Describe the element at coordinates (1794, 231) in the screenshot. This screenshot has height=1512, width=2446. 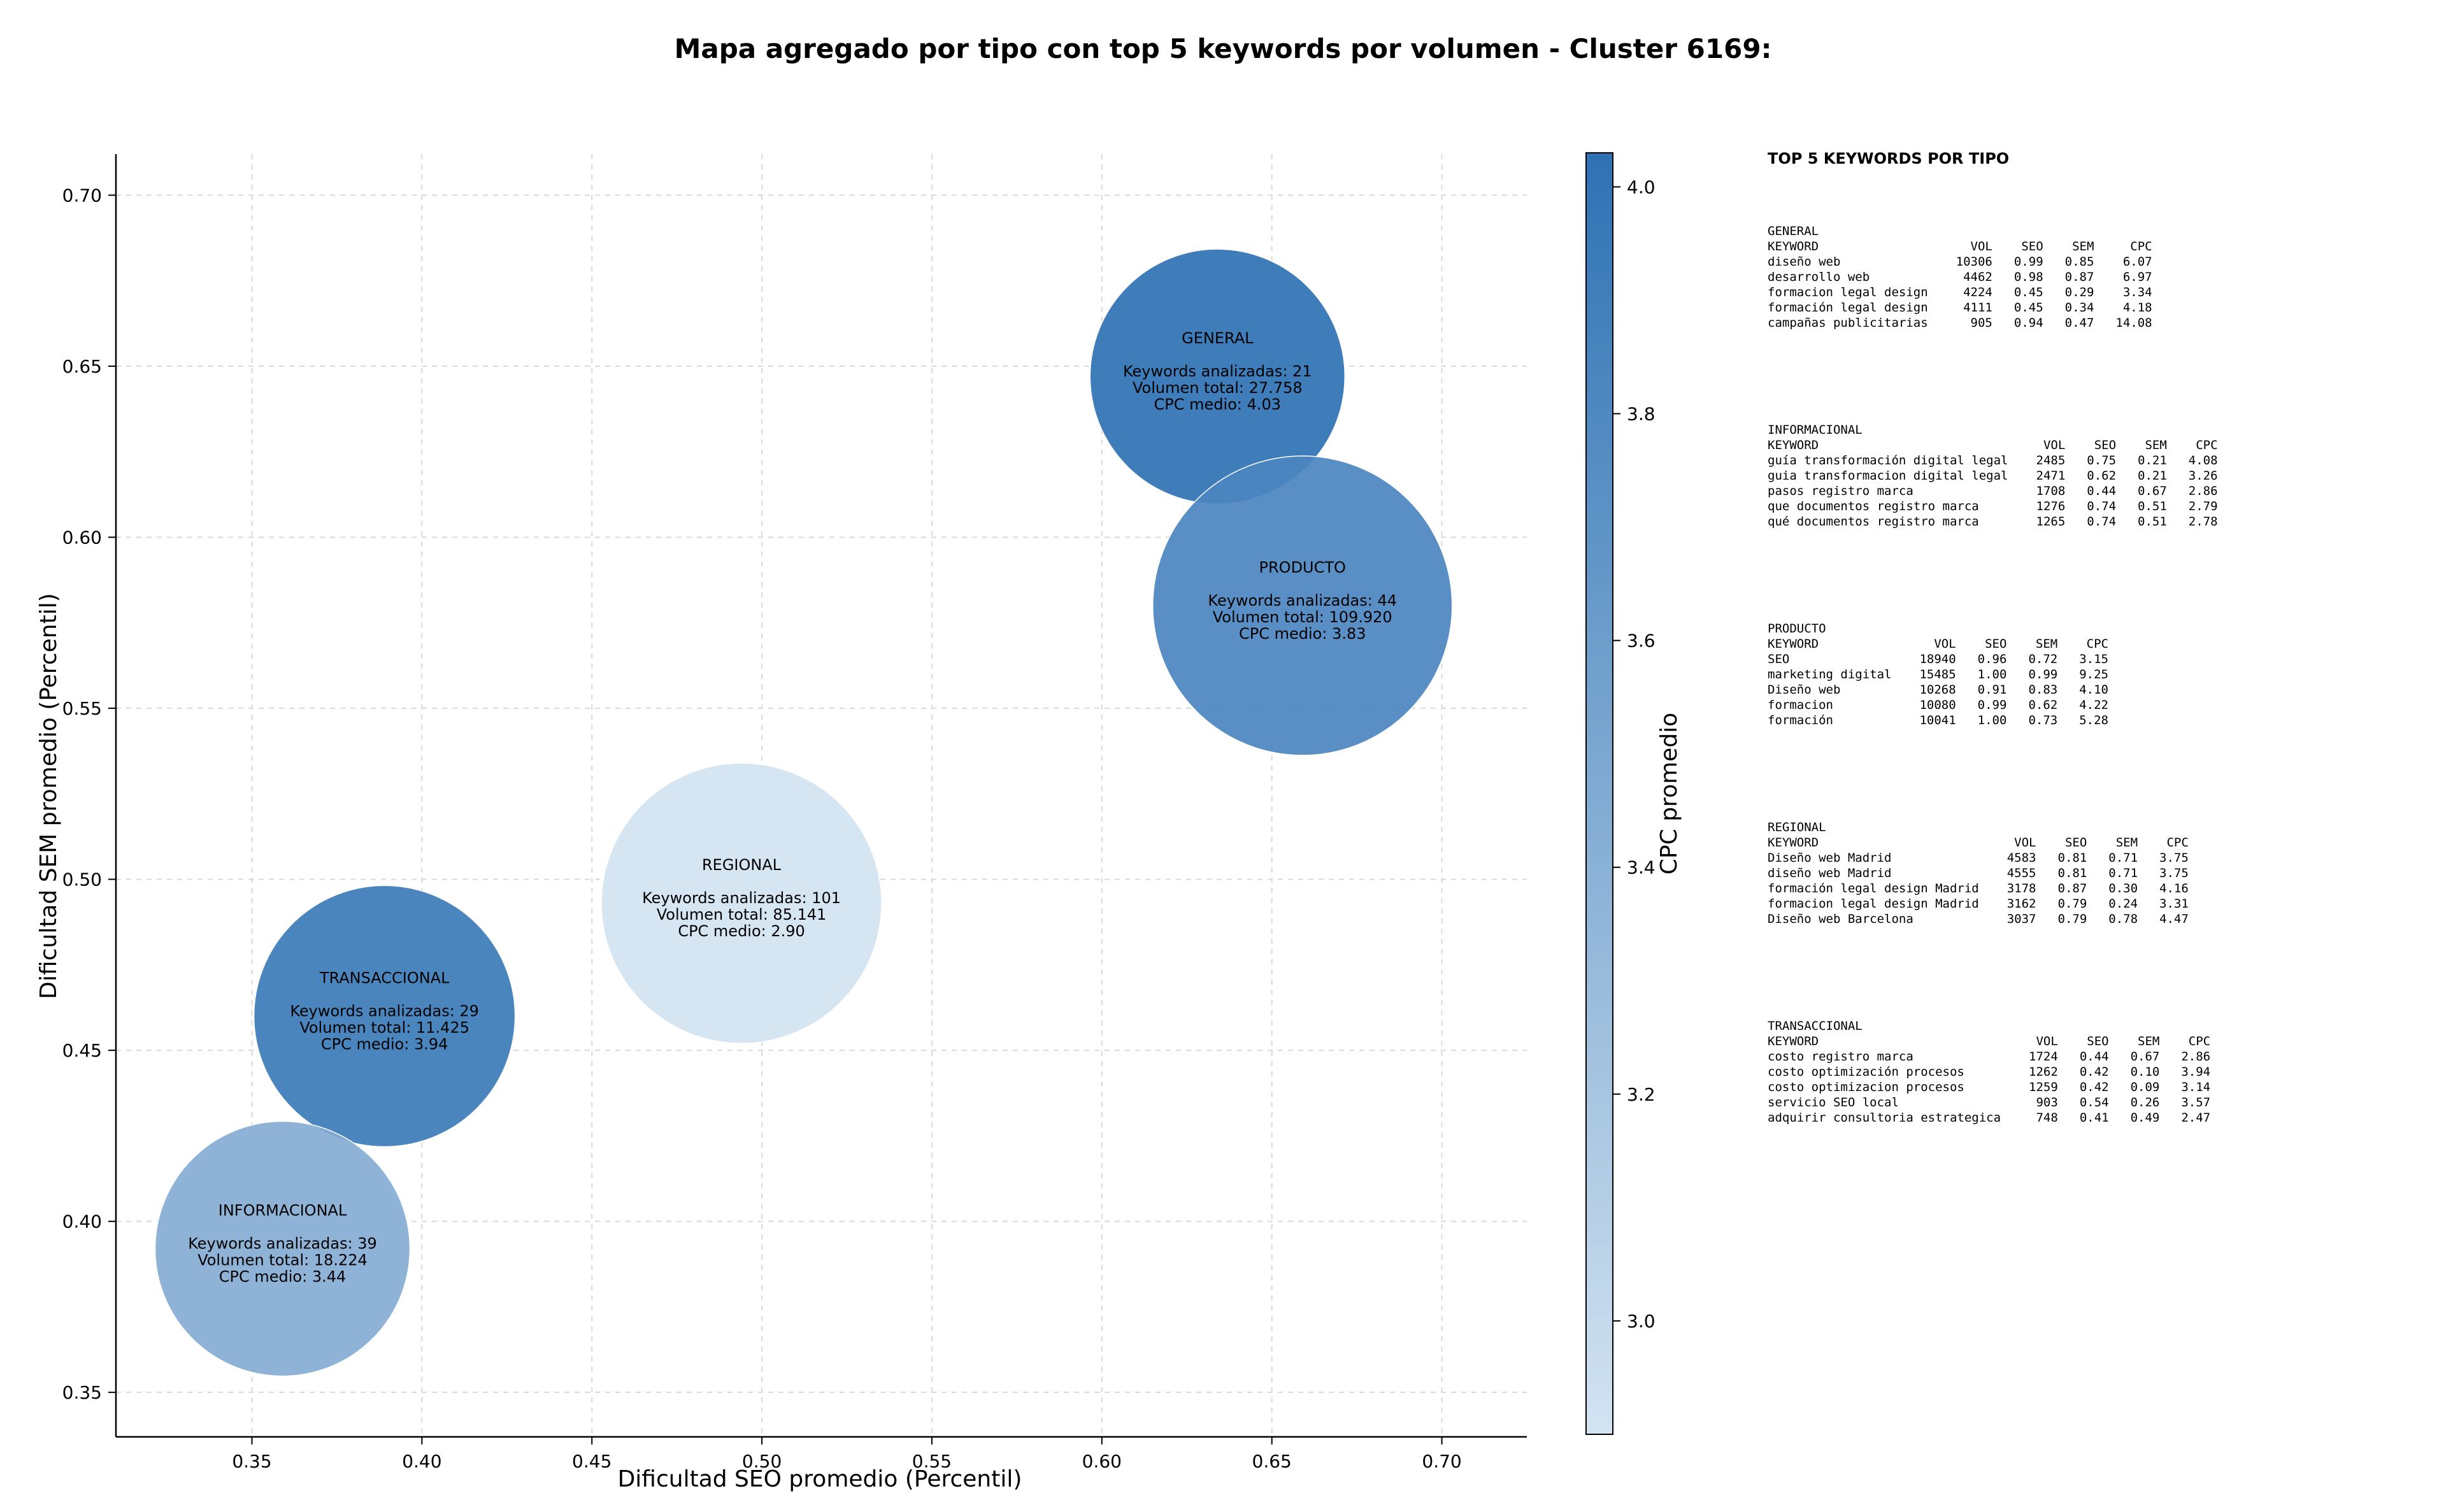
I see `group-heading: GENERAL` at that location.